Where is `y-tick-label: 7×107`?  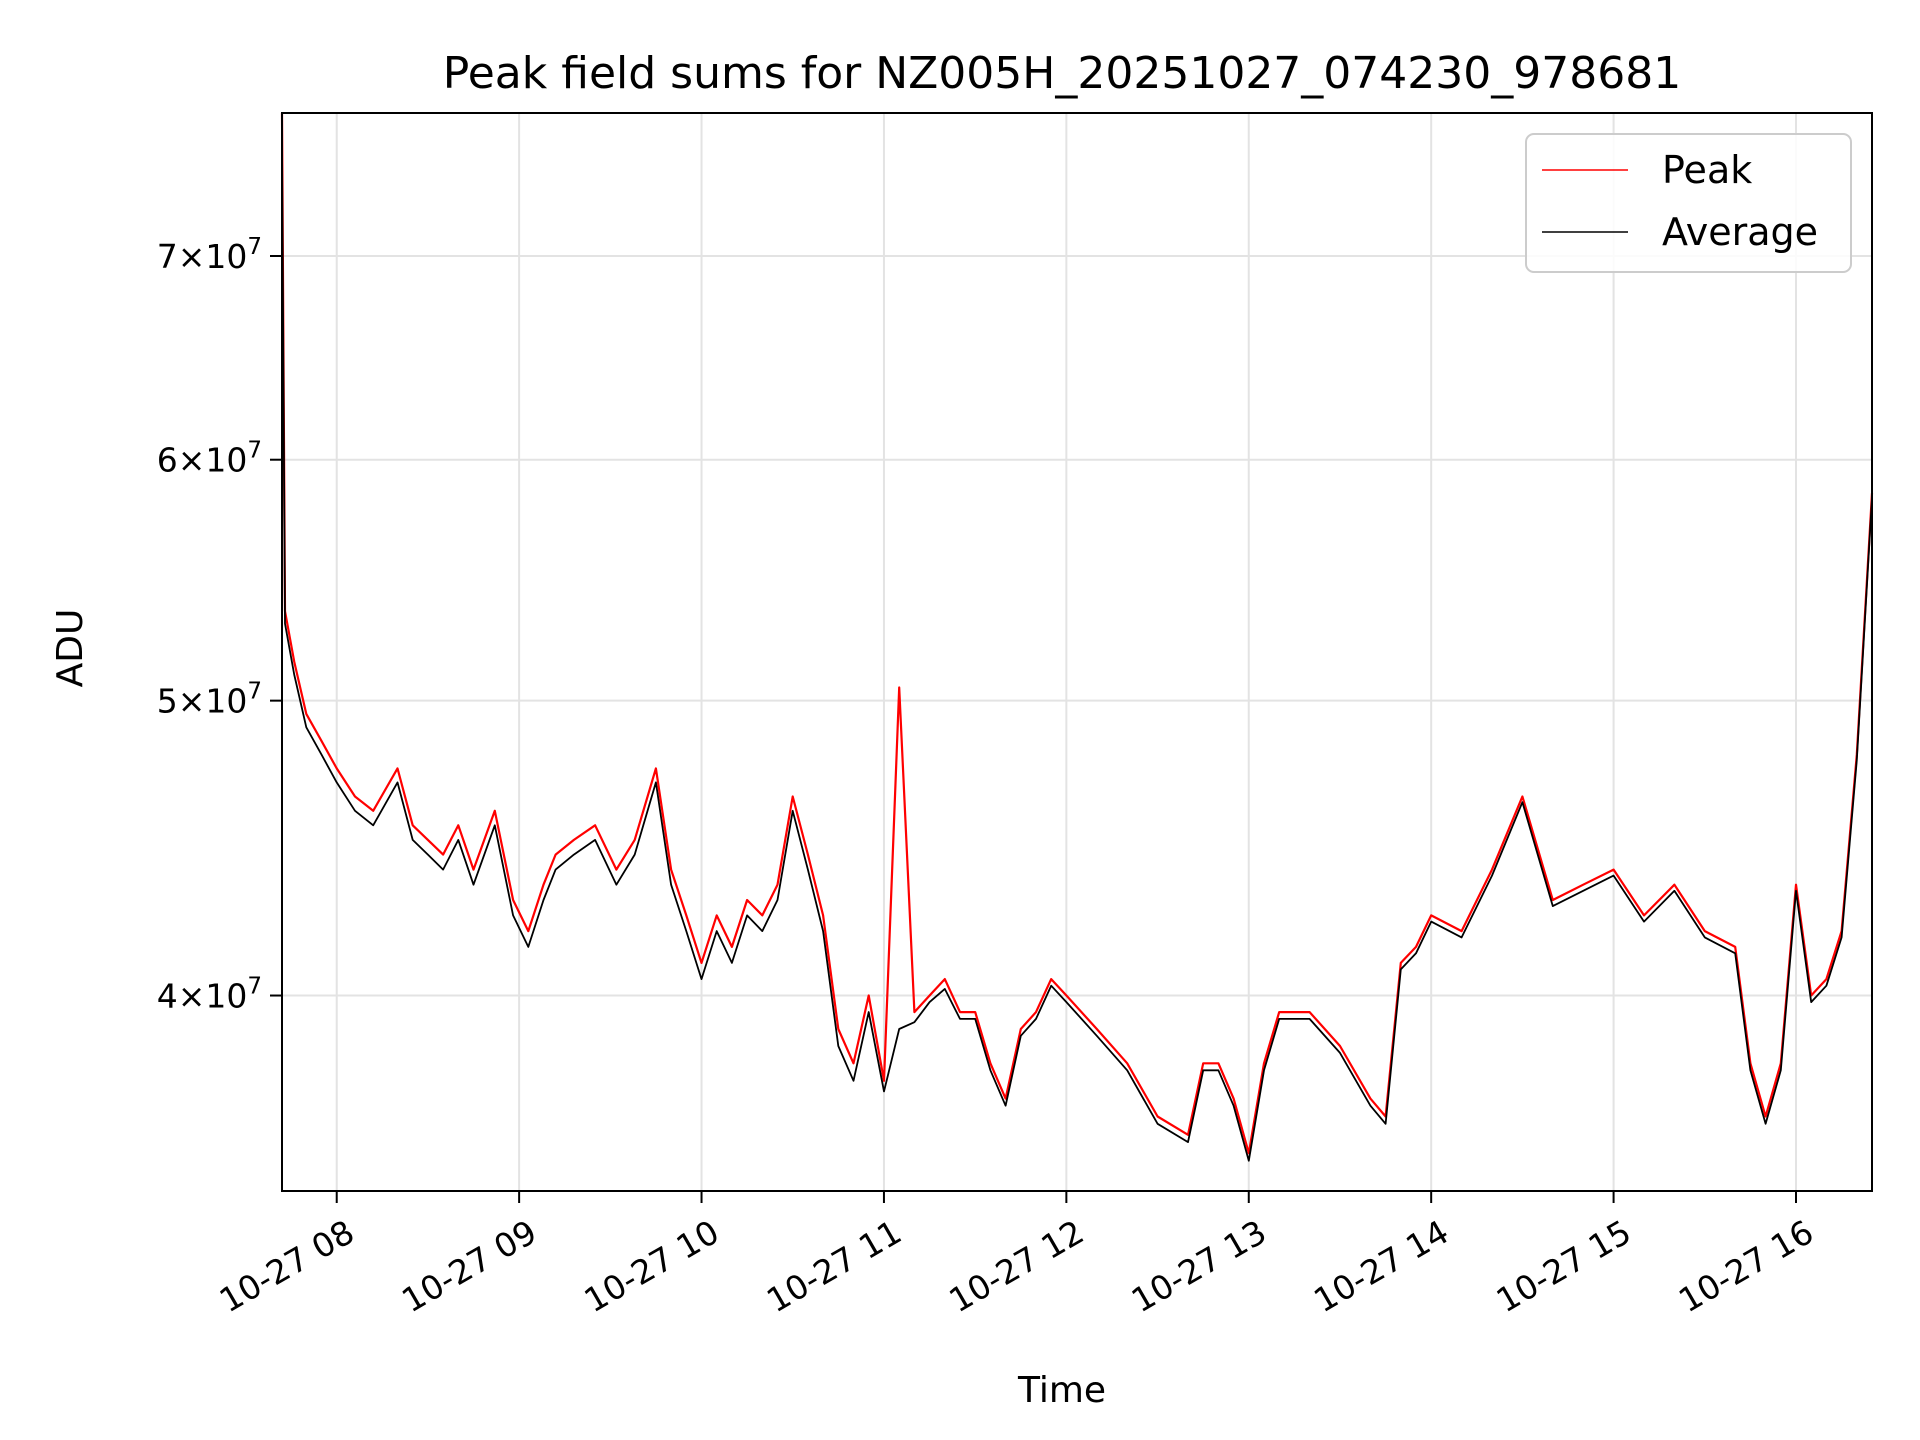 y-tick-label: 7×107 is located at coordinates (209, 255).